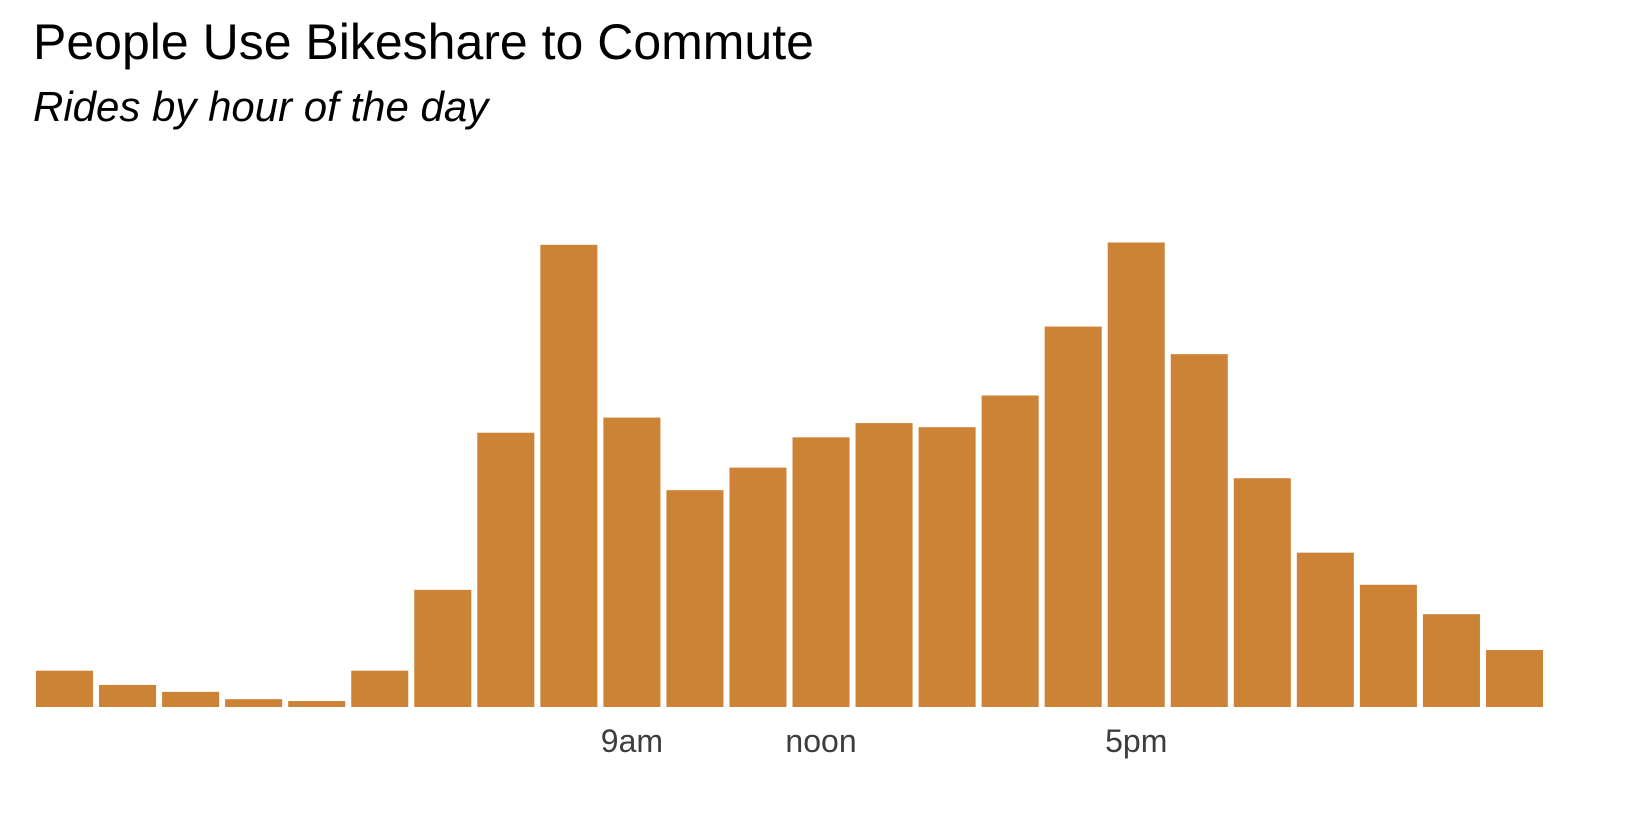 This screenshot has width=1650, height=825. Describe the element at coordinates (632, 741) in the screenshot. I see `x-tick-label-9am: 9am` at that location.